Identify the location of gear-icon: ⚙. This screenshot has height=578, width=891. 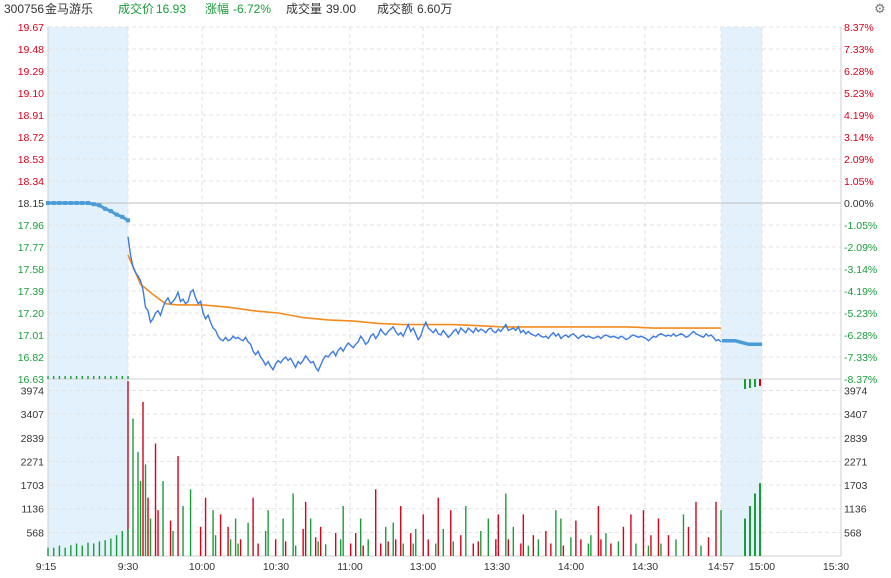
(880, 8).